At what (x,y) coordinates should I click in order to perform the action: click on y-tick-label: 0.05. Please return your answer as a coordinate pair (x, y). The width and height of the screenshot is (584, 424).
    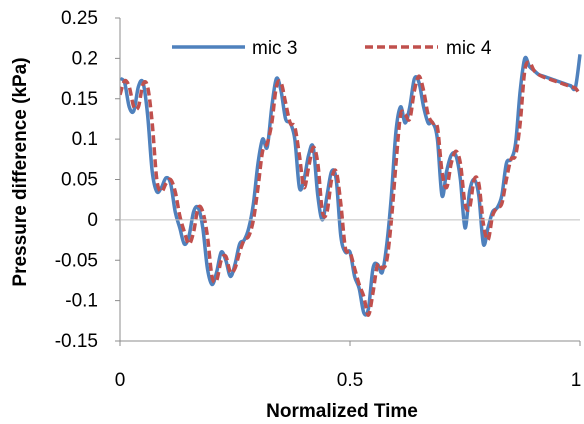
    Looking at the image, I should click on (79, 180).